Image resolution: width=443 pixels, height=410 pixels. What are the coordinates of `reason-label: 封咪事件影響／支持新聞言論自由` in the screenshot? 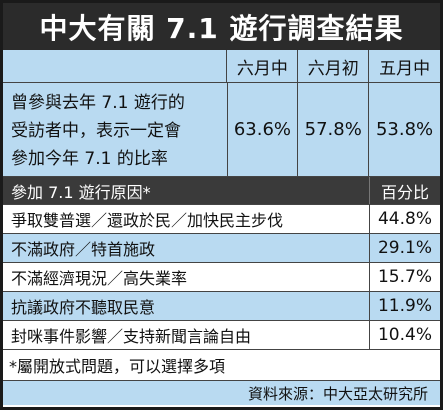 It's located at (186, 335).